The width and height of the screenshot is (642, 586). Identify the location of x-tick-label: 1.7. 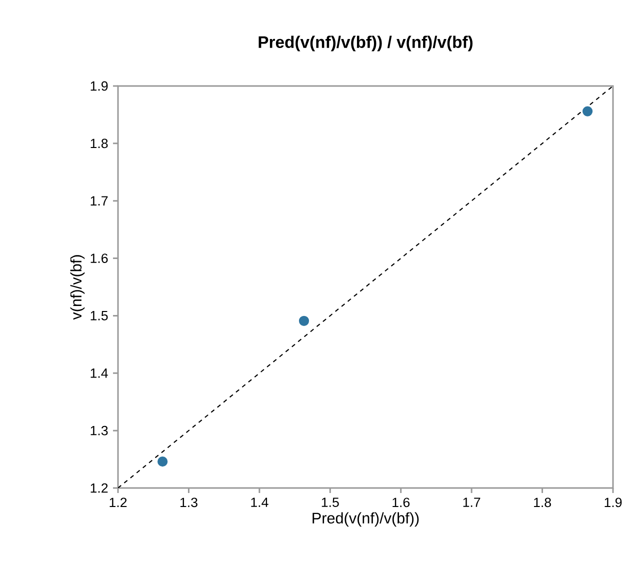
(471, 502).